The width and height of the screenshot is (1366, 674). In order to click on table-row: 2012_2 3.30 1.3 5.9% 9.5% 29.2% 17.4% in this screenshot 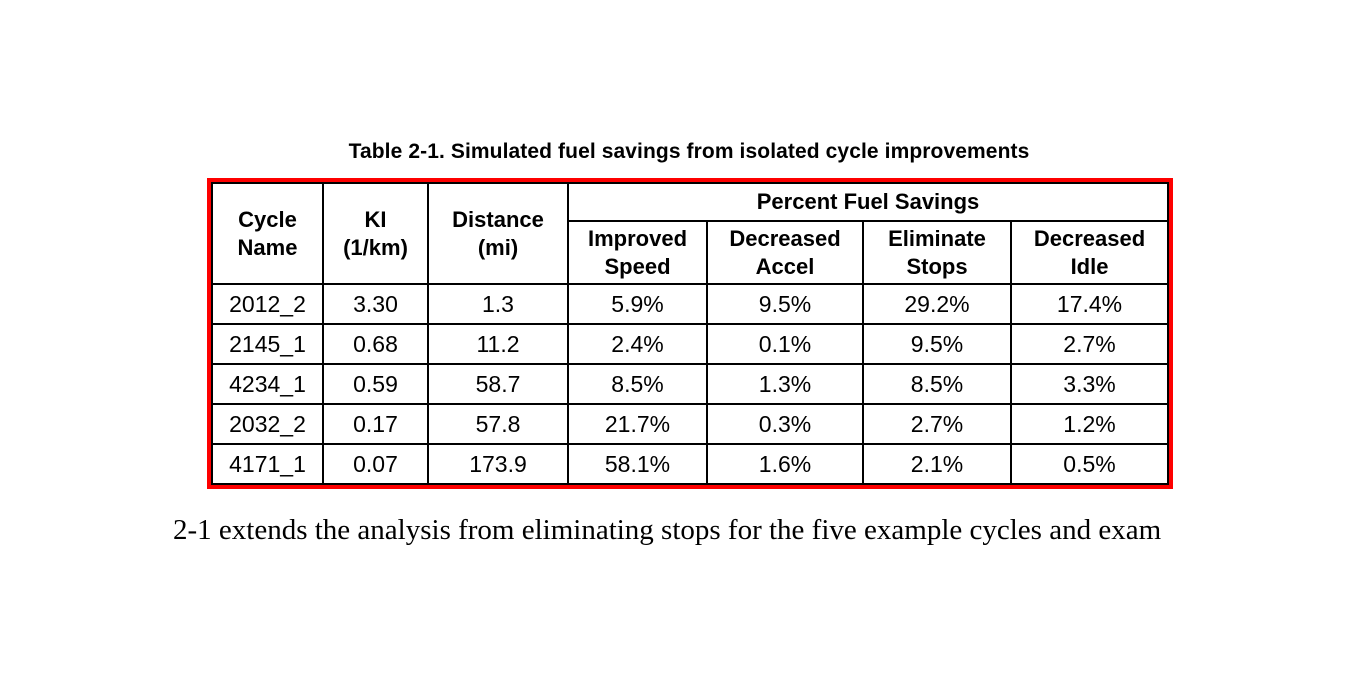, I will do `click(690, 304)`.